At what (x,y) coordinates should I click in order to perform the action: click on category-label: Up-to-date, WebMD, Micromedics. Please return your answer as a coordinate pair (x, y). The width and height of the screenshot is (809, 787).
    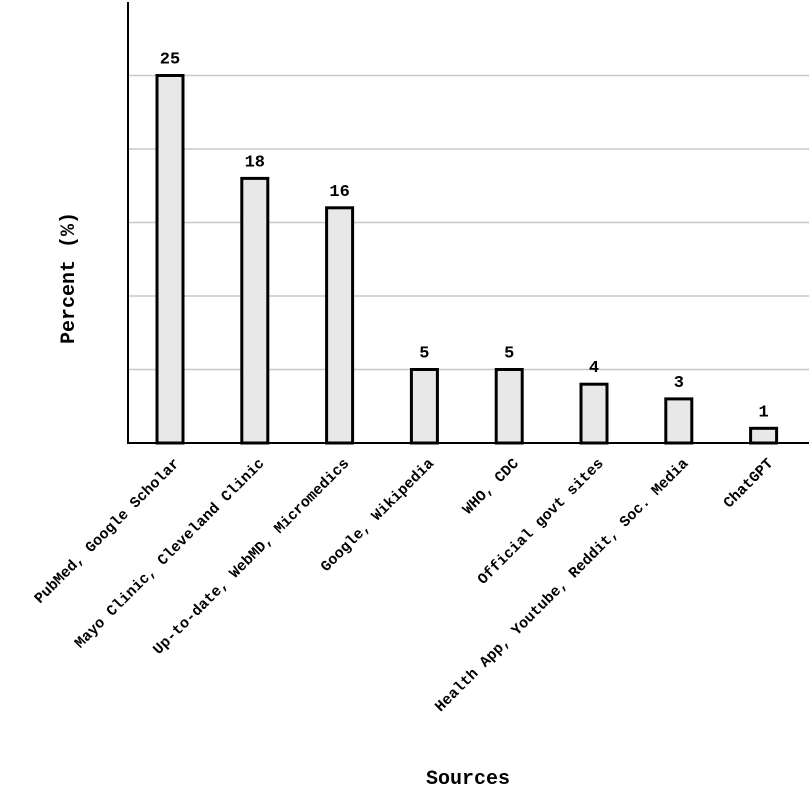
    Looking at the image, I should click on (251, 557).